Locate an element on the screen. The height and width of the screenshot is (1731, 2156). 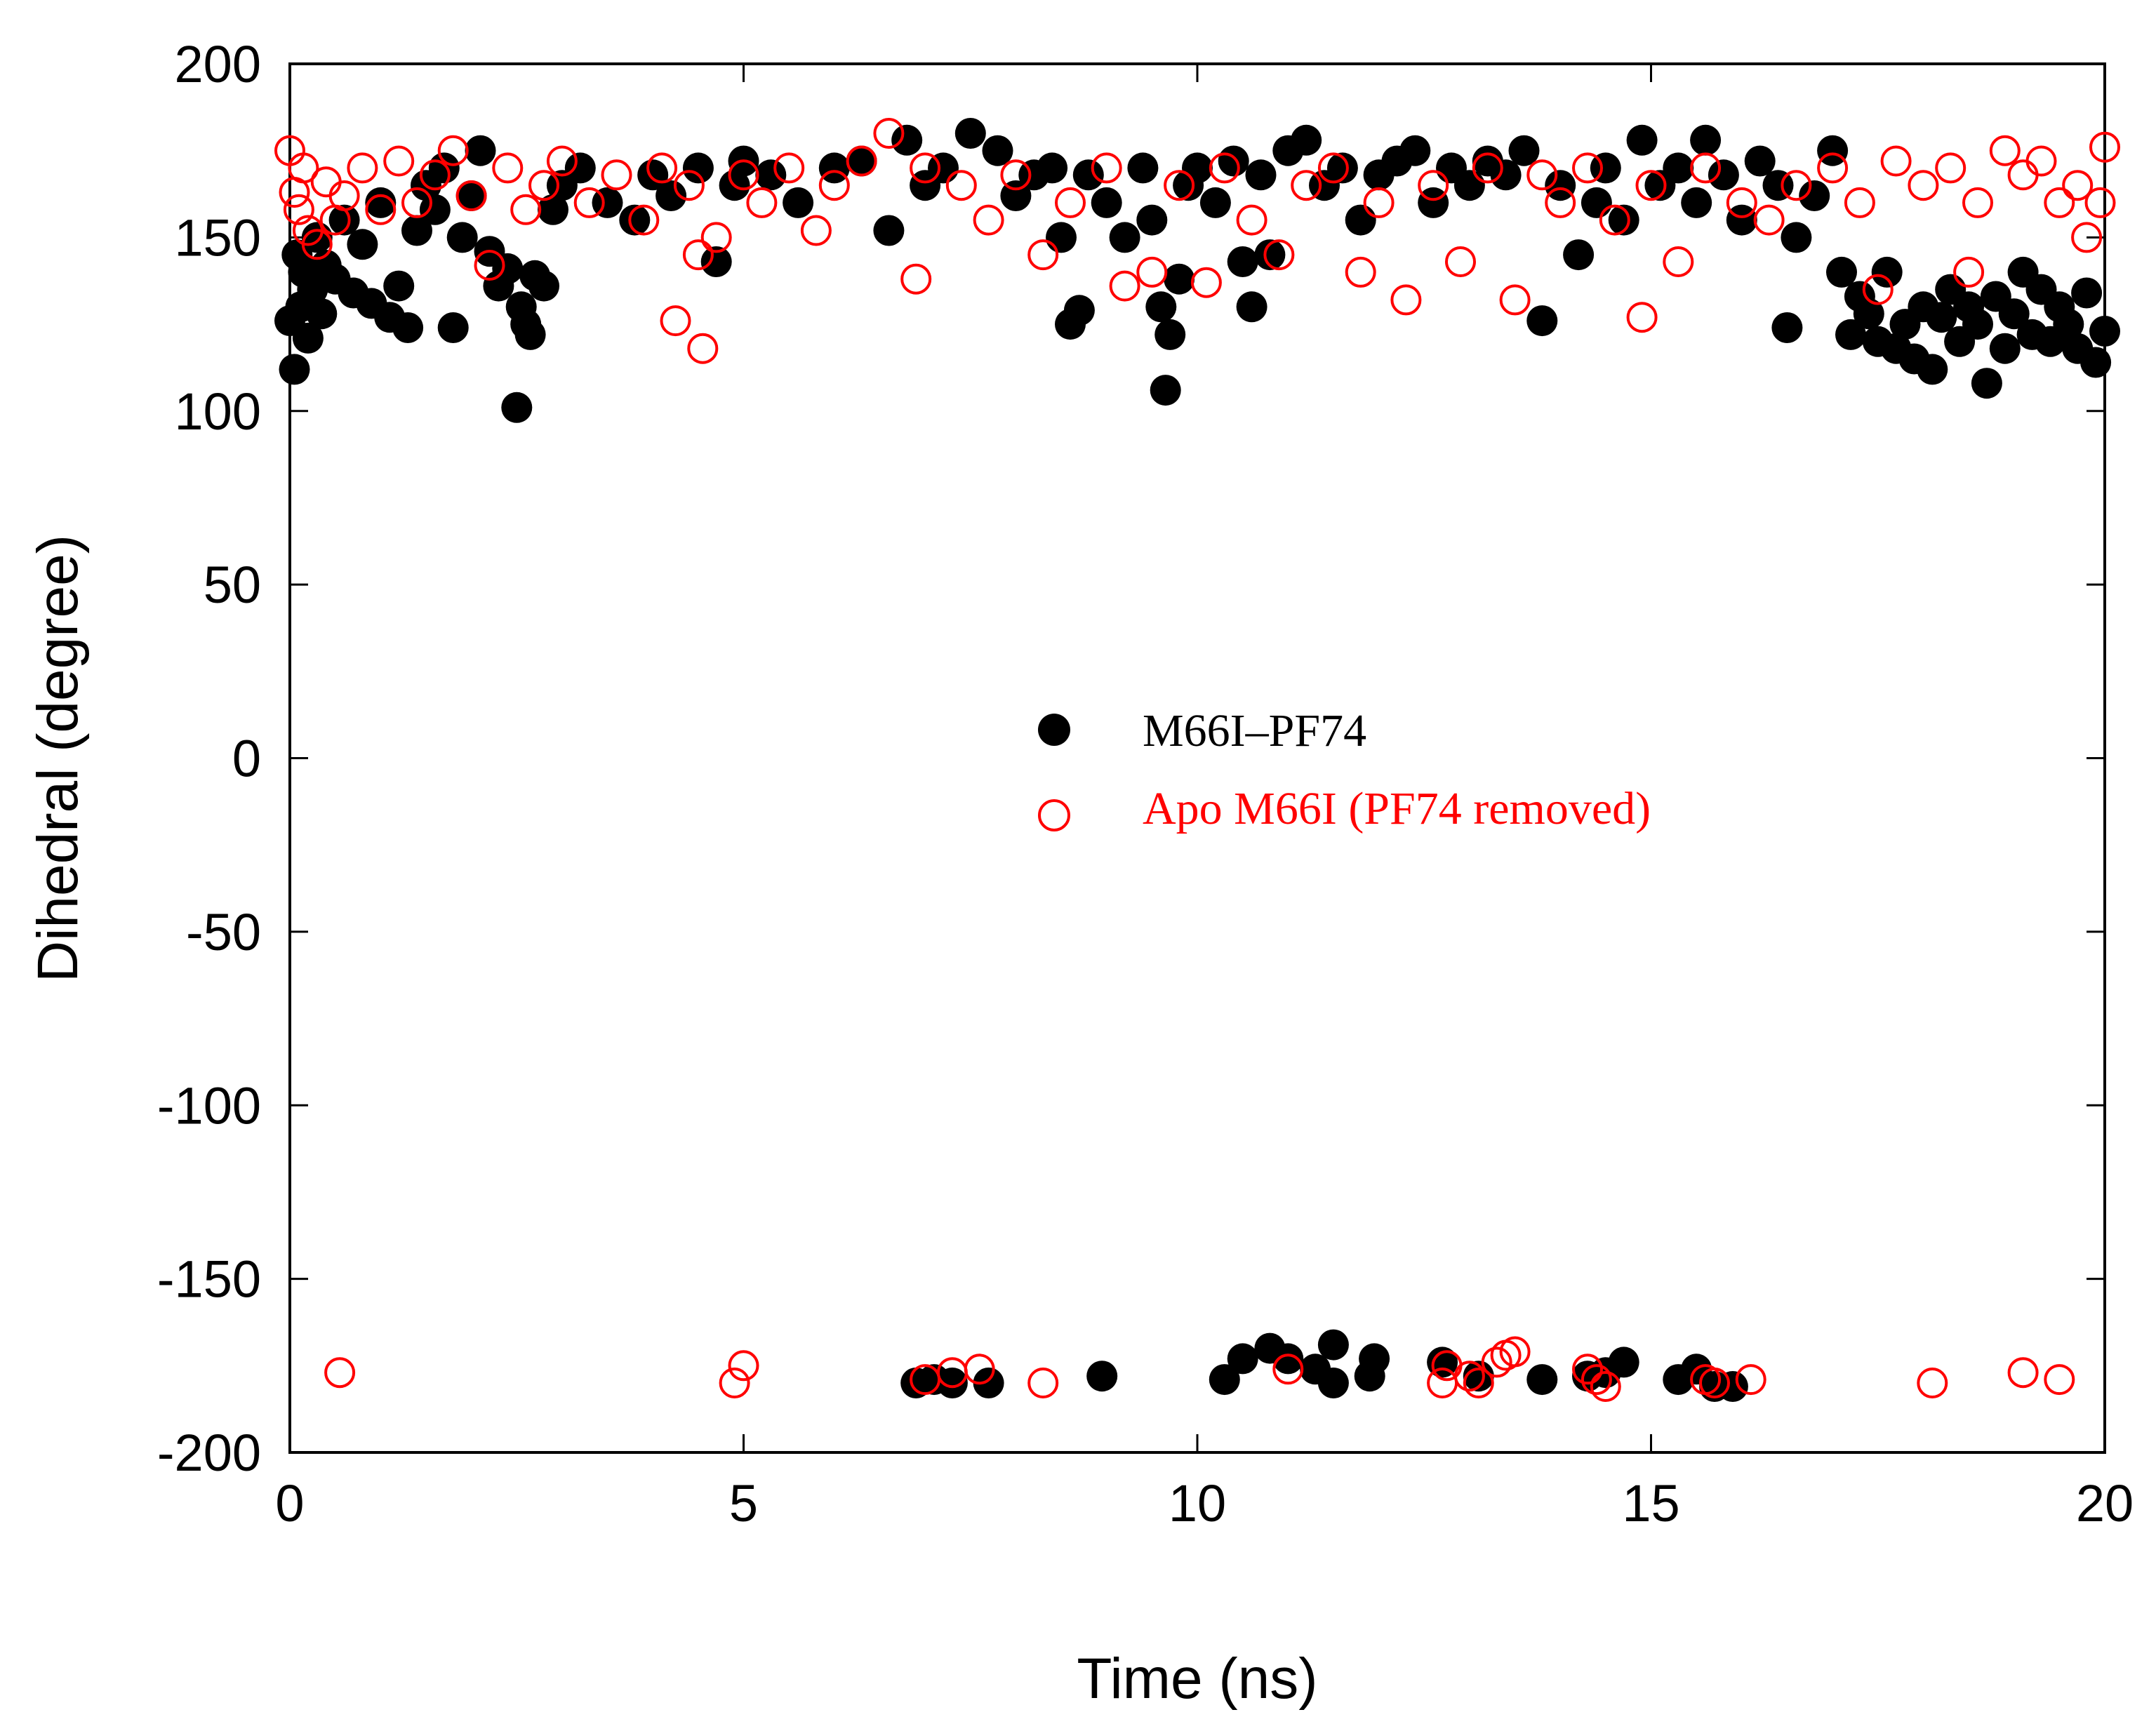
x-axis-title: Time (ns) is located at coordinates (1197, 1679).